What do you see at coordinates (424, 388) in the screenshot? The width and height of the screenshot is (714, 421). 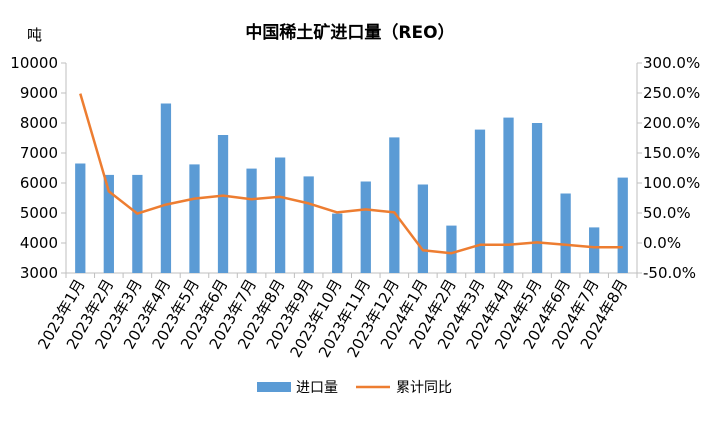 I see `legend-label-line: 累计同比` at bounding box center [424, 388].